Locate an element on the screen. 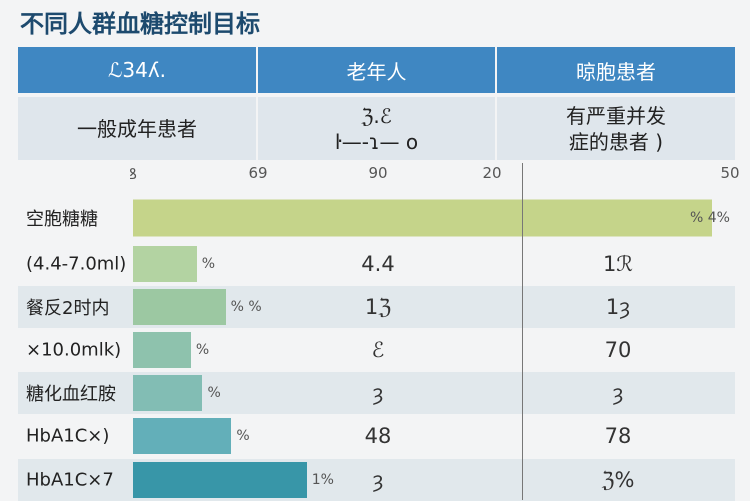 The height and width of the screenshot is (501, 750). x-tick-label: 50 is located at coordinates (730, 173).